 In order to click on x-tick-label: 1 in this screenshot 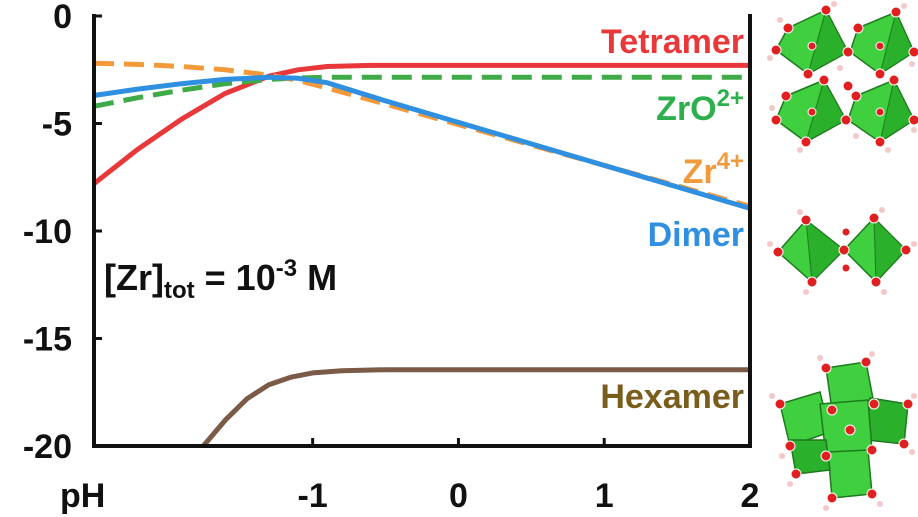, I will do `click(604, 496)`.